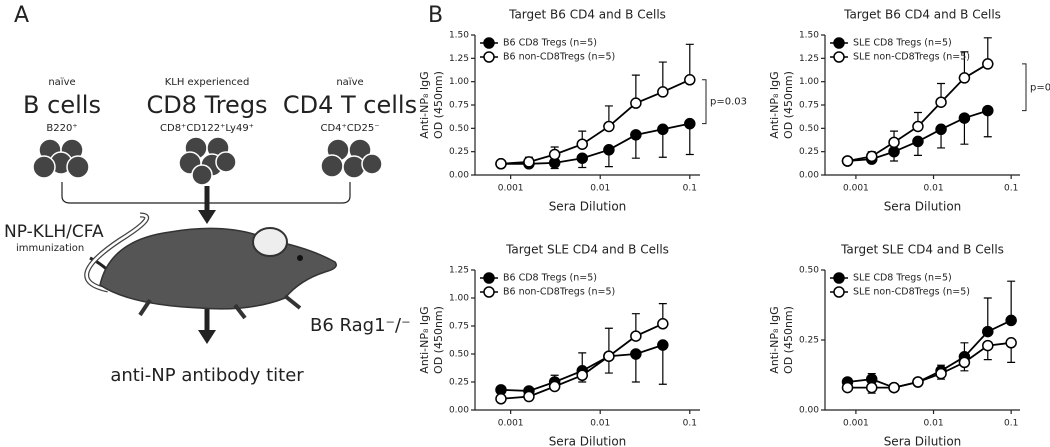 The height and width of the screenshot is (447, 1050). I want to click on cell-state: KLH experienced, so click(207, 82).